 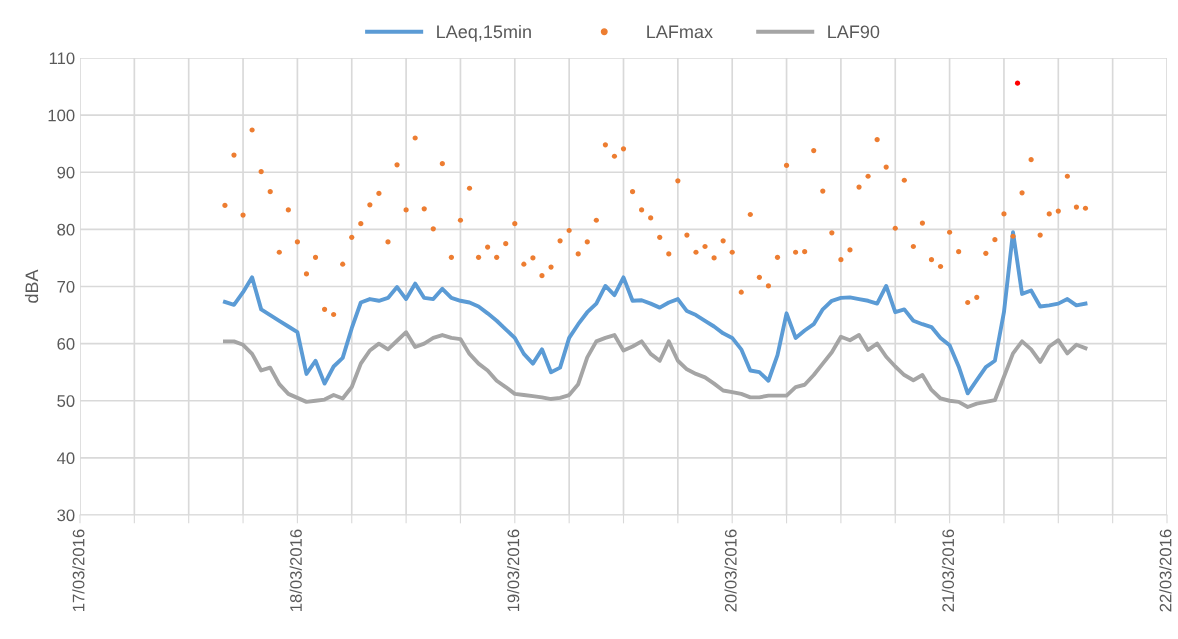 What do you see at coordinates (31, 286) in the screenshot?
I see `y-axis-title: dBA` at bounding box center [31, 286].